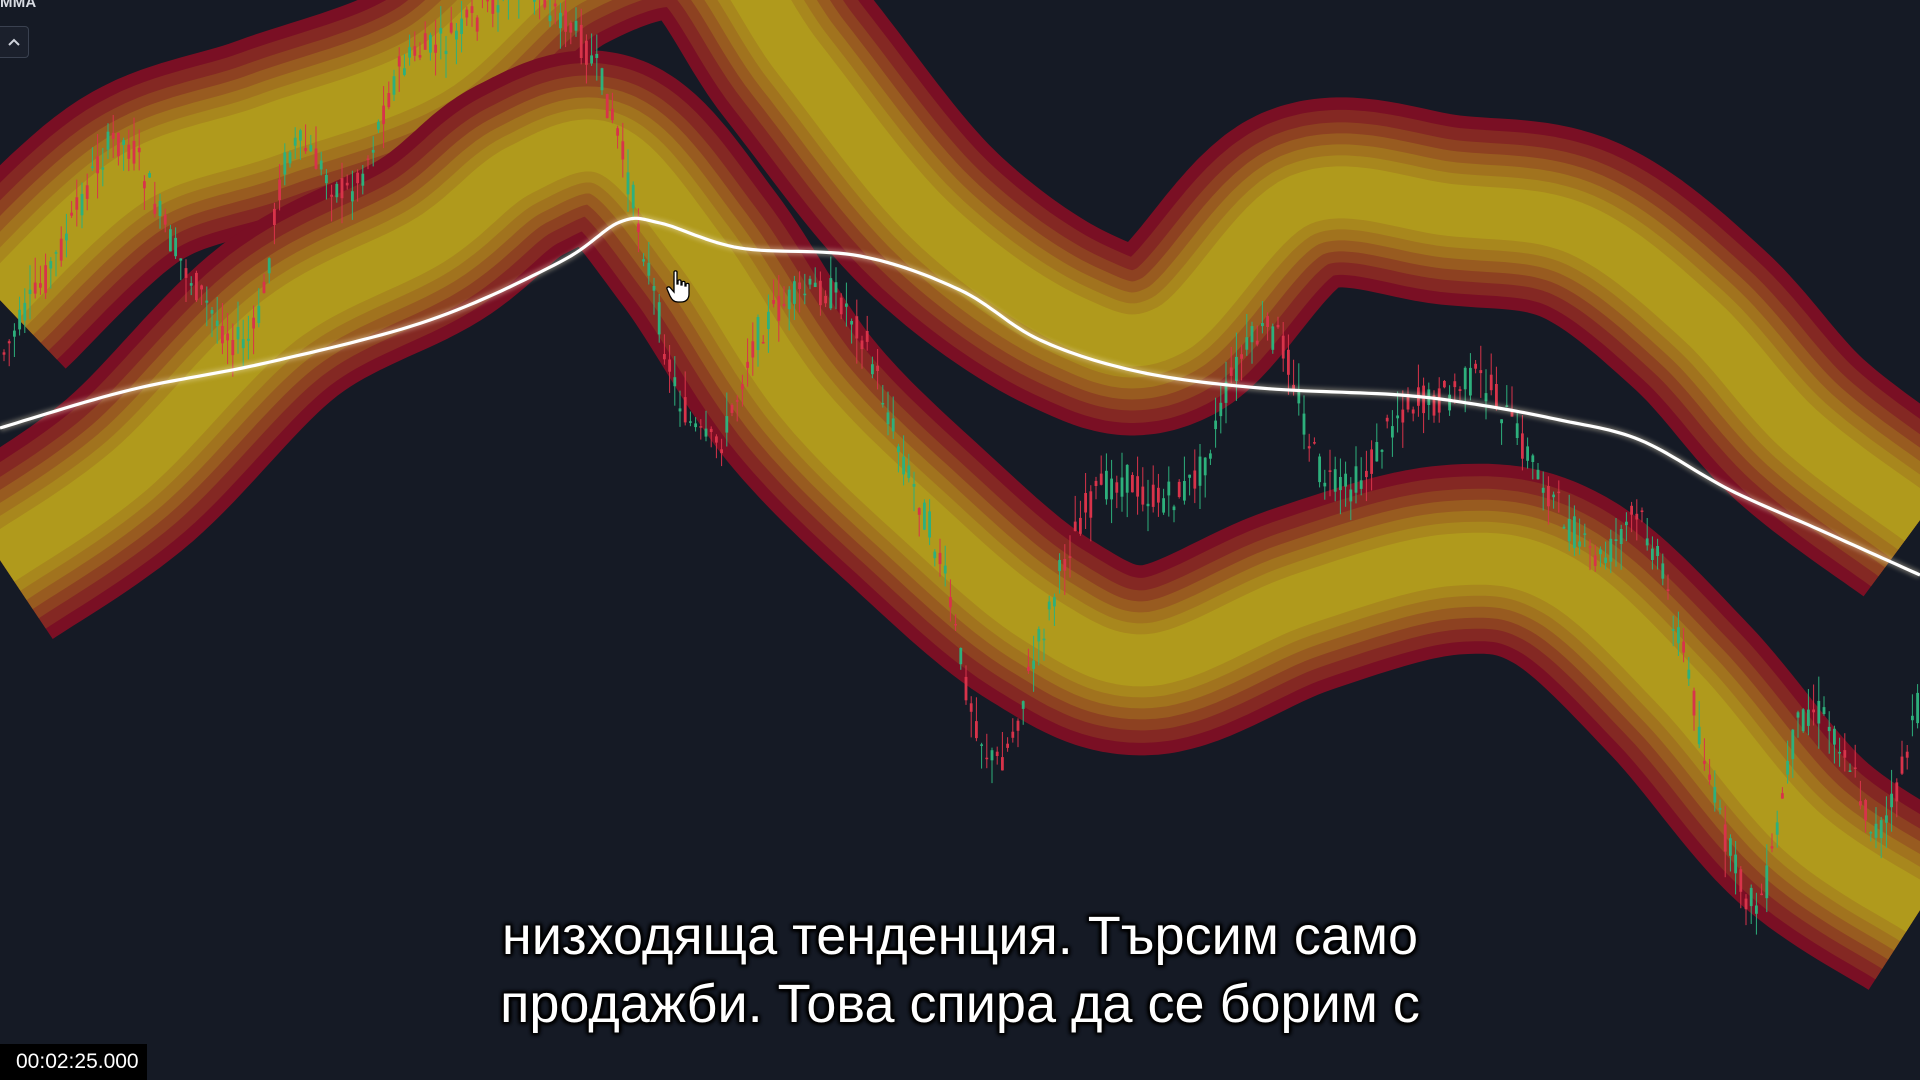 This screenshot has width=1920, height=1080. What do you see at coordinates (14, 42) in the screenshot?
I see `collapse-indicators-button` at bounding box center [14, 42].